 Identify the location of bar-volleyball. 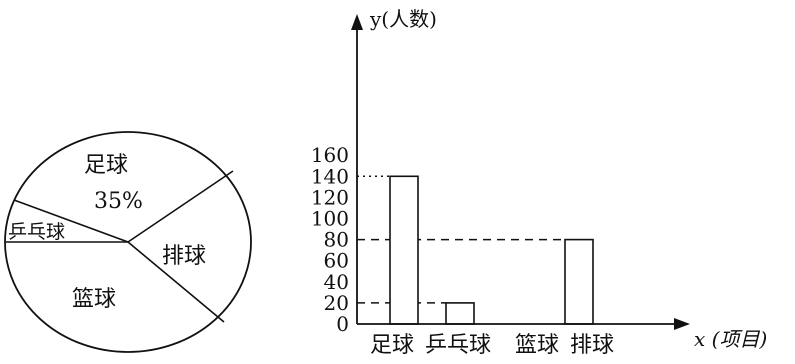
(579, 281).